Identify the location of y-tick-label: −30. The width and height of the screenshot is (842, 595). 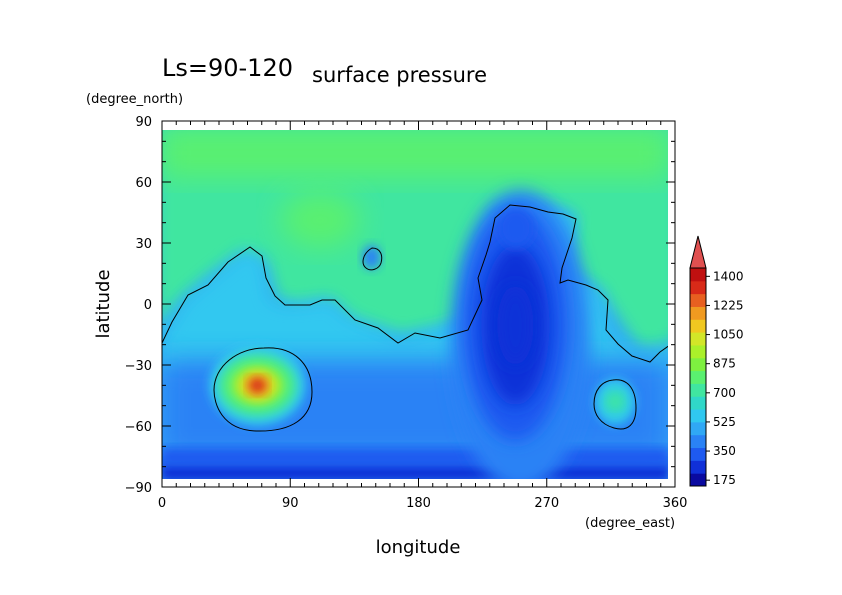
(138, 366).